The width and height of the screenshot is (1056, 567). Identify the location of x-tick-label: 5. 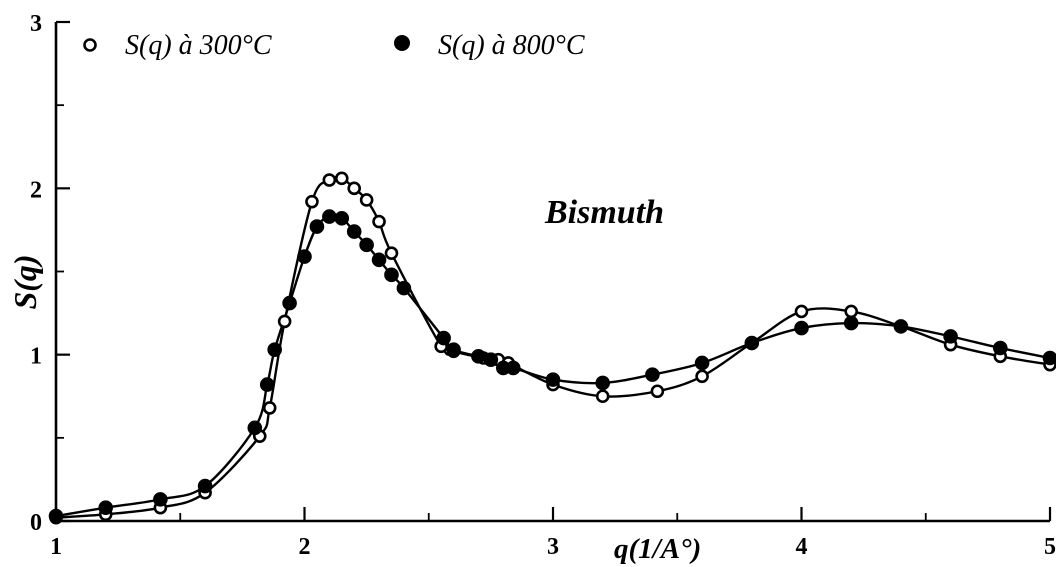
(1050, 547).